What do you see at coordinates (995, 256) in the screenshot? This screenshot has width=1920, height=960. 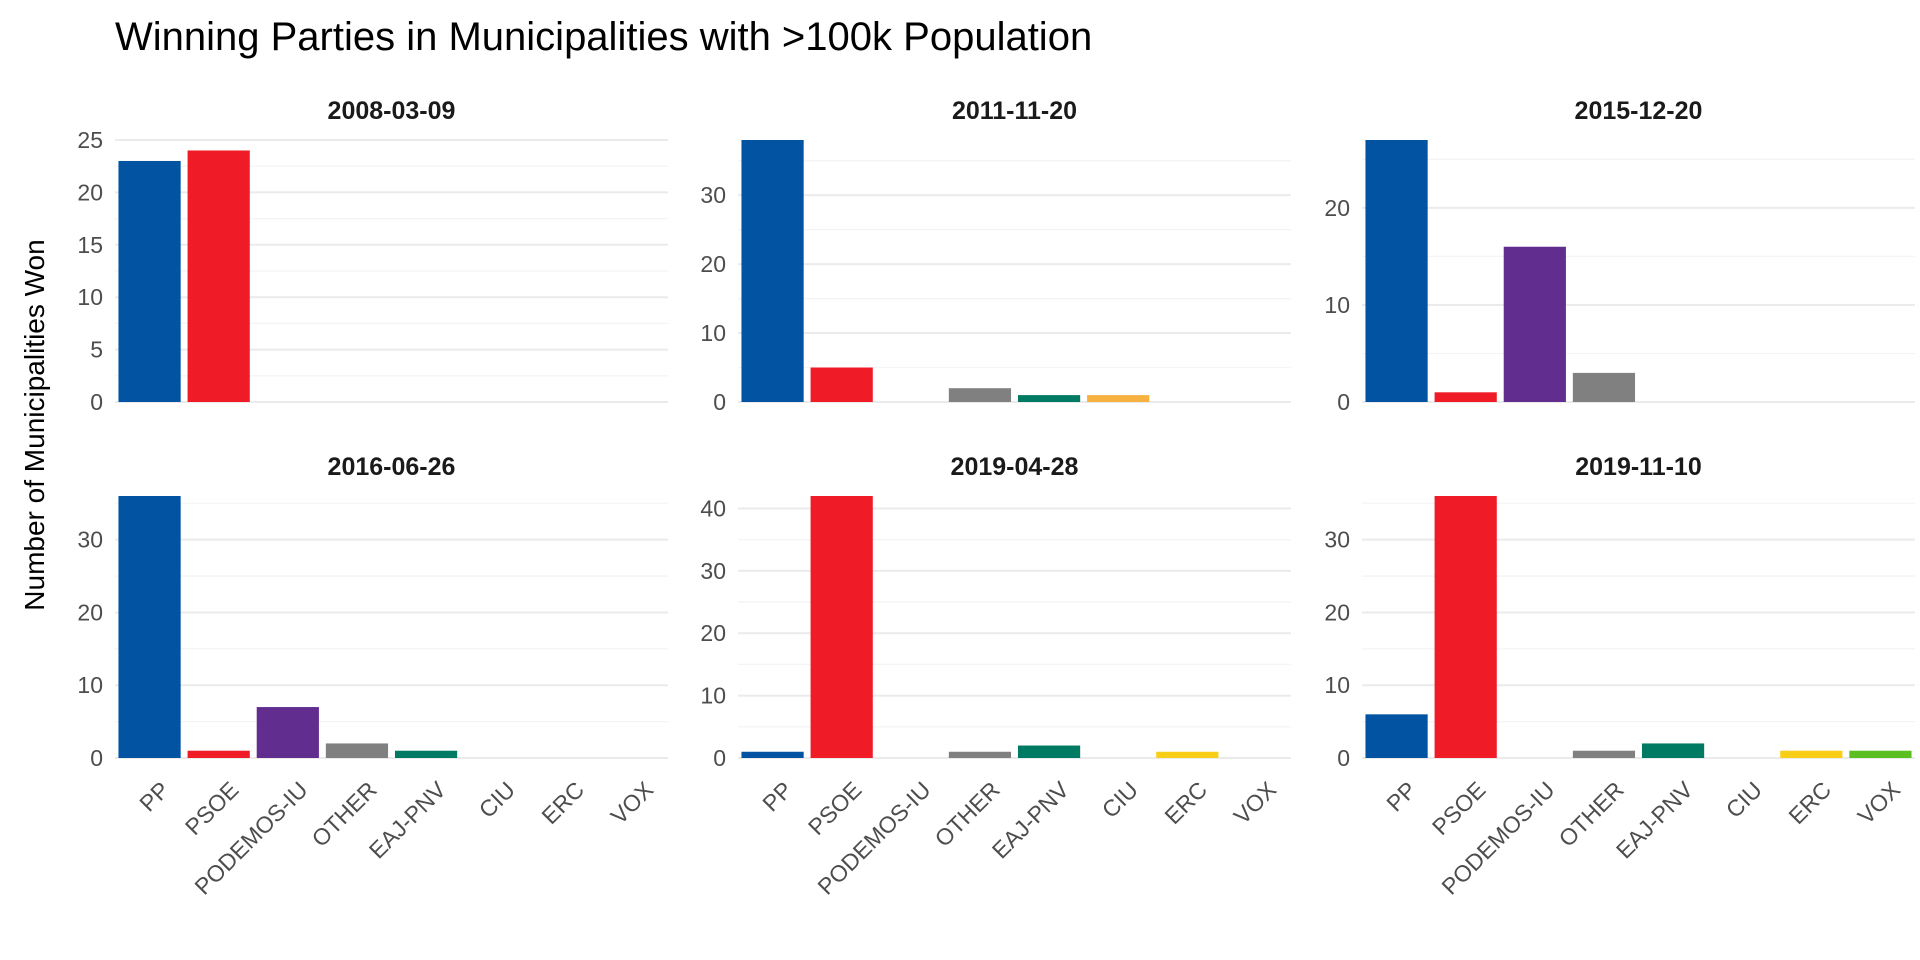 I see `panel-2011-11-20: 2011-11-20 0 10 20 30` at bounding box center [995, 256].